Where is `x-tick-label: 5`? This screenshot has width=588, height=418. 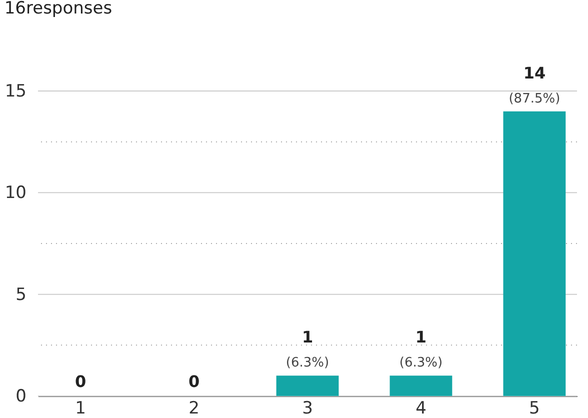
x-tick-label: 5 is located at coordinates (534, 408).